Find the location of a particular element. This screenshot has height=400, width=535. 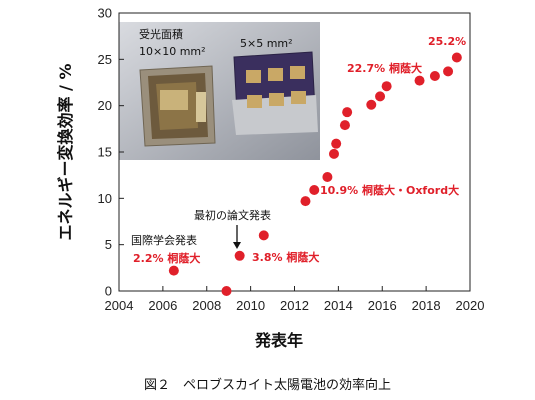

annotation-conference: 国際学会発表 is located at coordinates (164, 240).